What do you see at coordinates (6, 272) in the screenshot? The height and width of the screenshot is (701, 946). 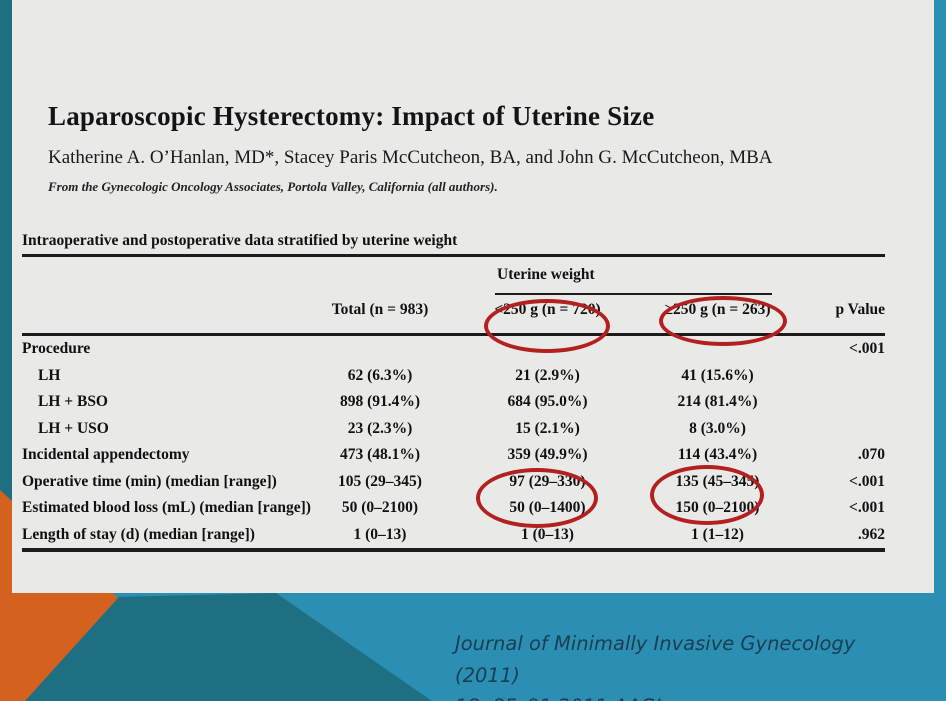 I see `left-edge-dark-teal-strip` at bounding box center [6, 272].